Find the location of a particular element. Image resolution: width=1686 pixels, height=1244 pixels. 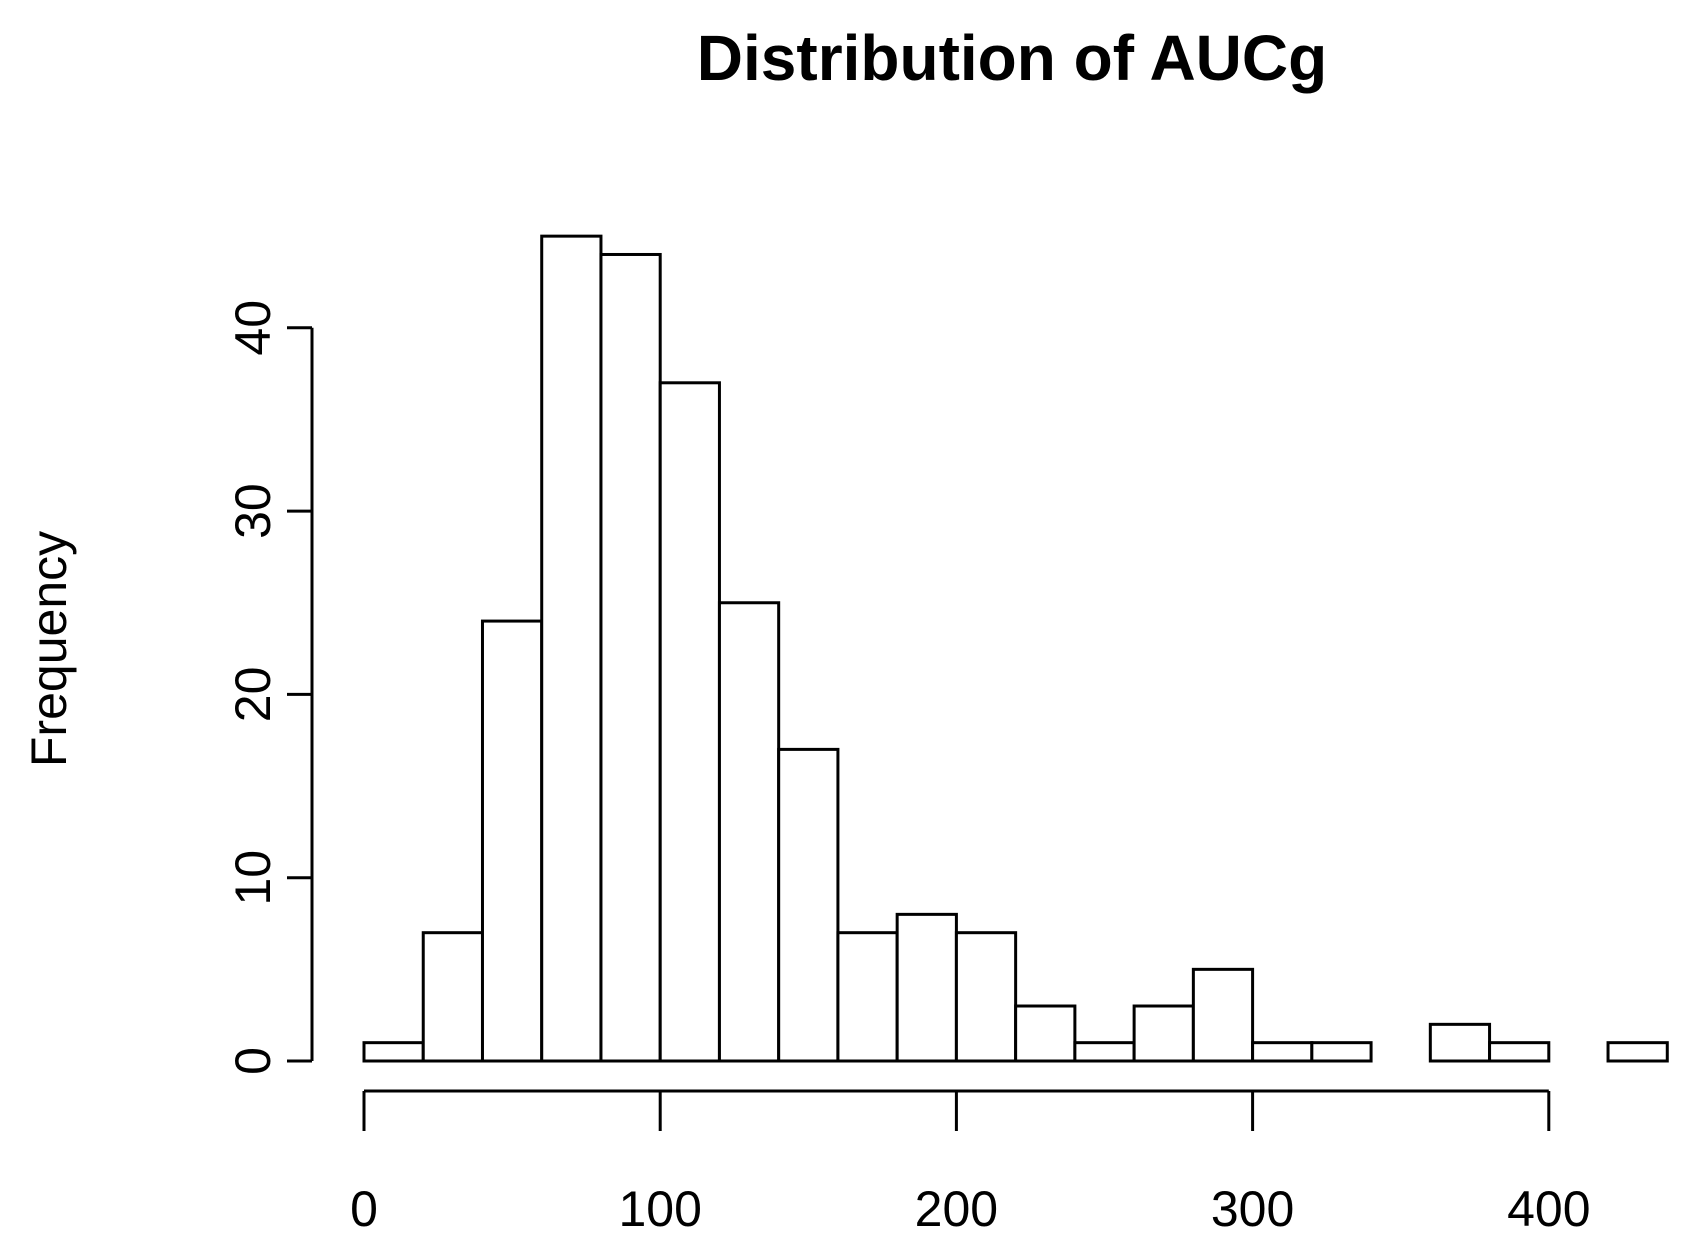

x-tick-label: 100 is located at coordinates (659, 1209).